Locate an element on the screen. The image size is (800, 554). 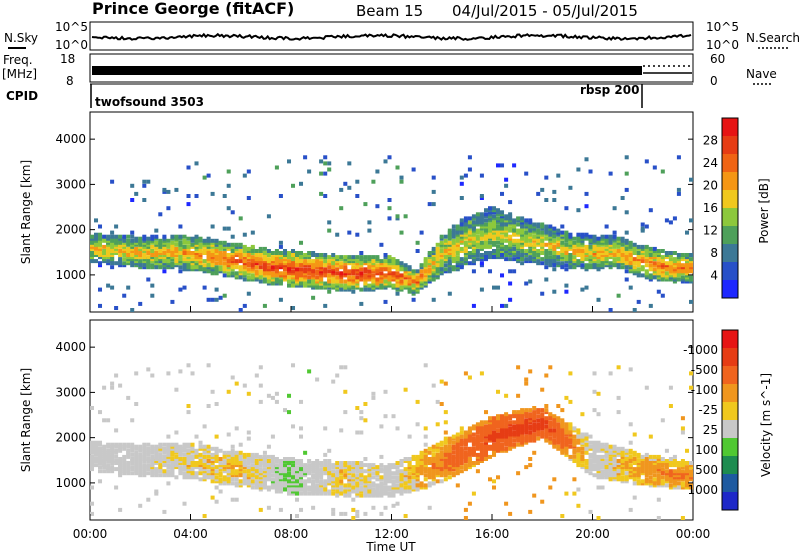
freq-series is located at coordinates (367, 70).